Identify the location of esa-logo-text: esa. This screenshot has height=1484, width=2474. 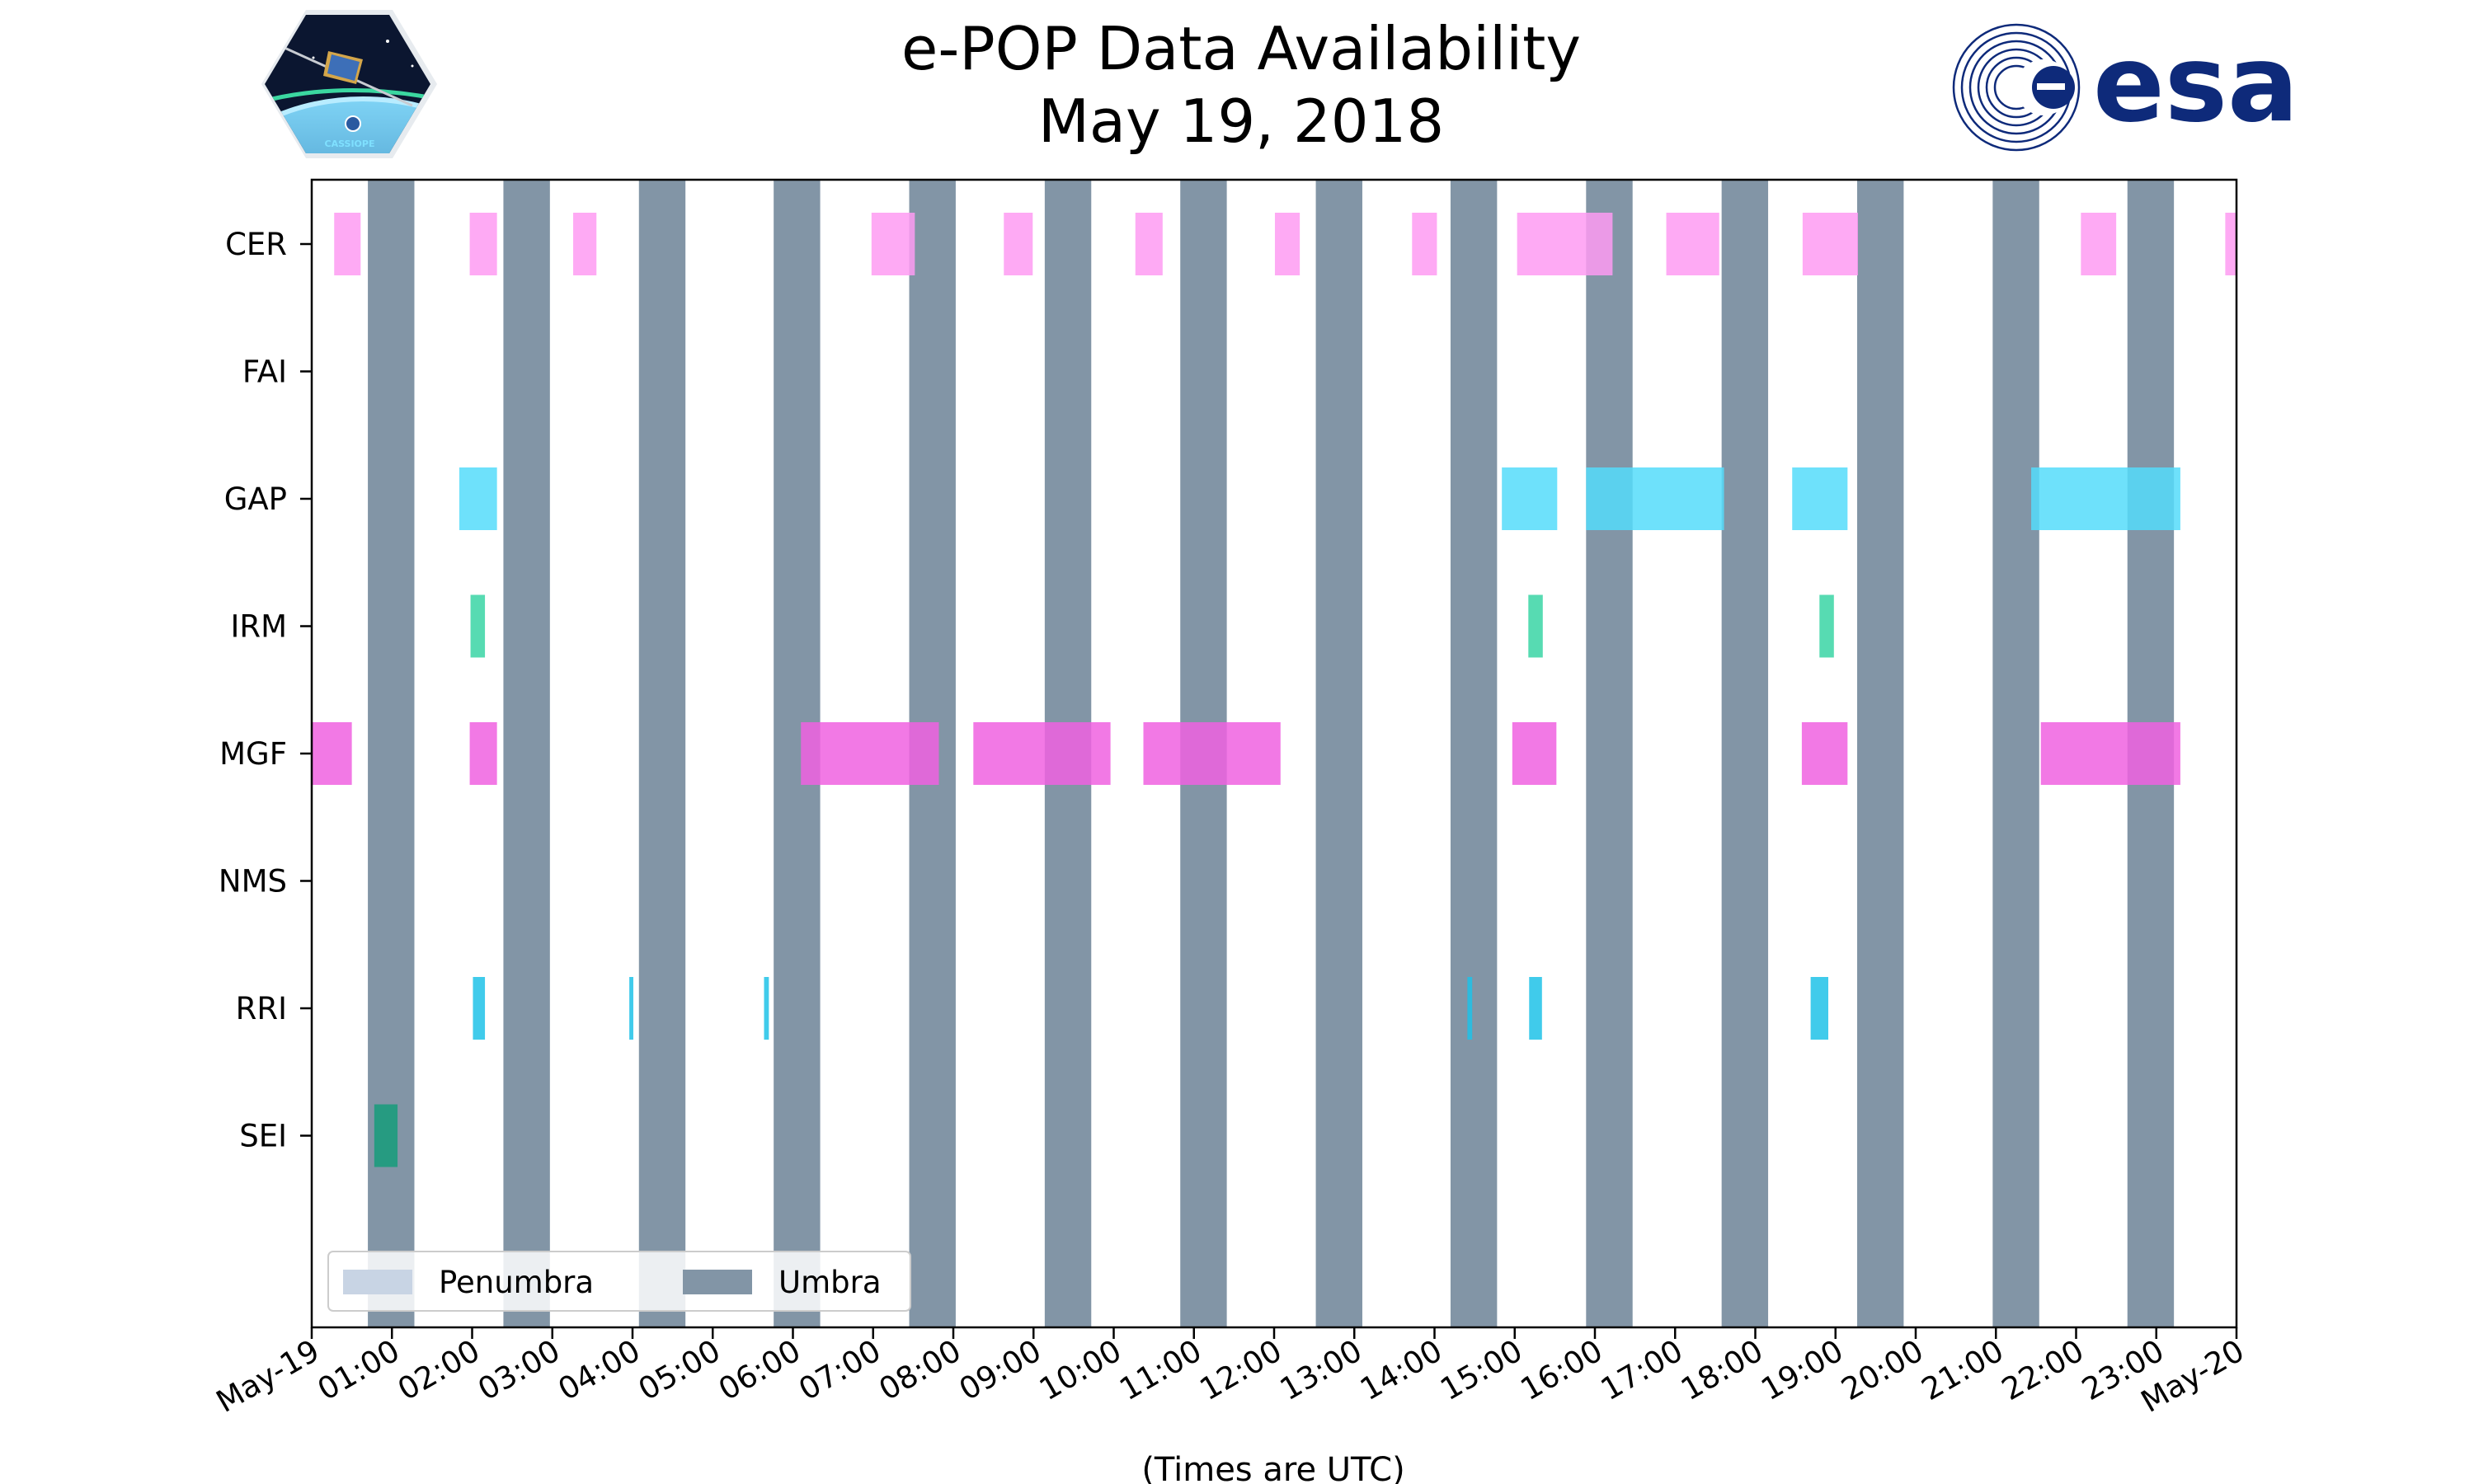
(2195, 84).